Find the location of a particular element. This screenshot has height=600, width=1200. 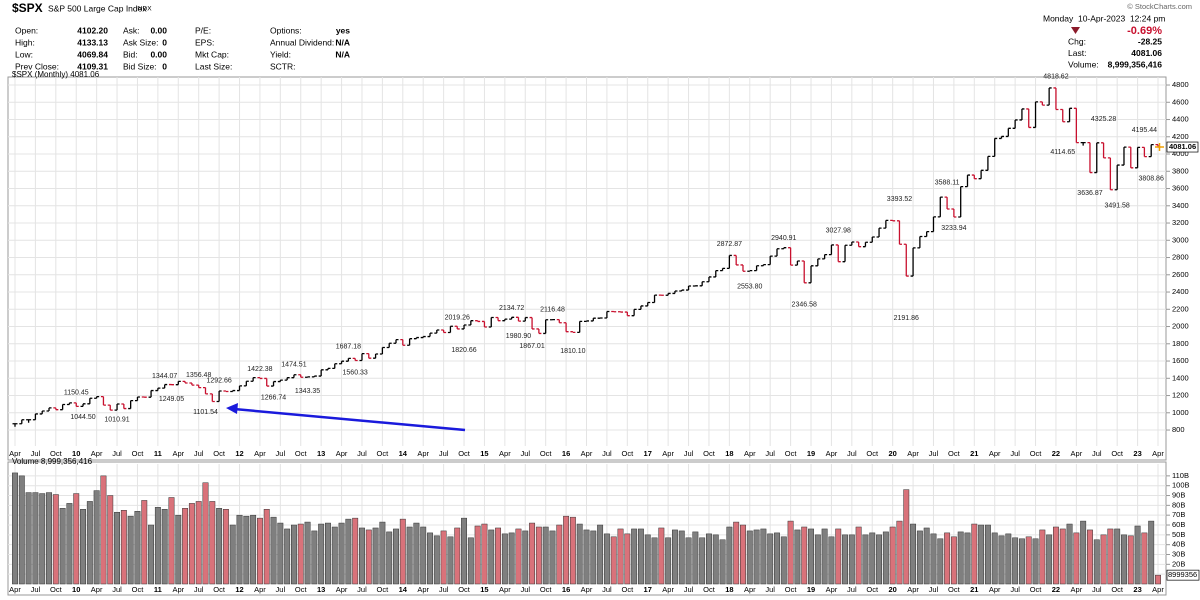

down-arrow is located at coordinates (1075, 30).